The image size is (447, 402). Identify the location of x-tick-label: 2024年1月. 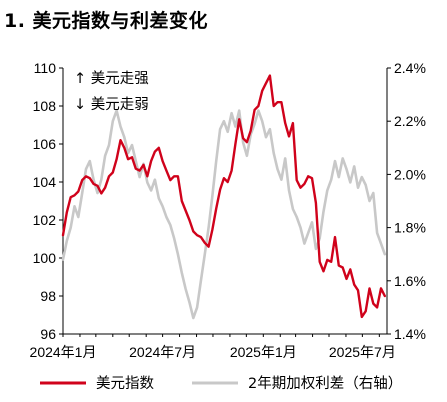
(63, 352).